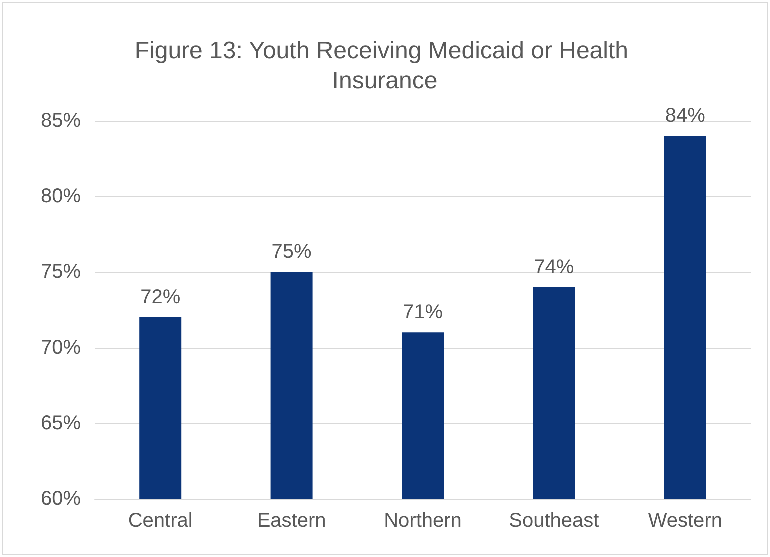 This screenshot has height=557, width=770. Describe the element at coordinates (61, 197) in the screenshot. I see `y-tick-label: 80%` at that location.